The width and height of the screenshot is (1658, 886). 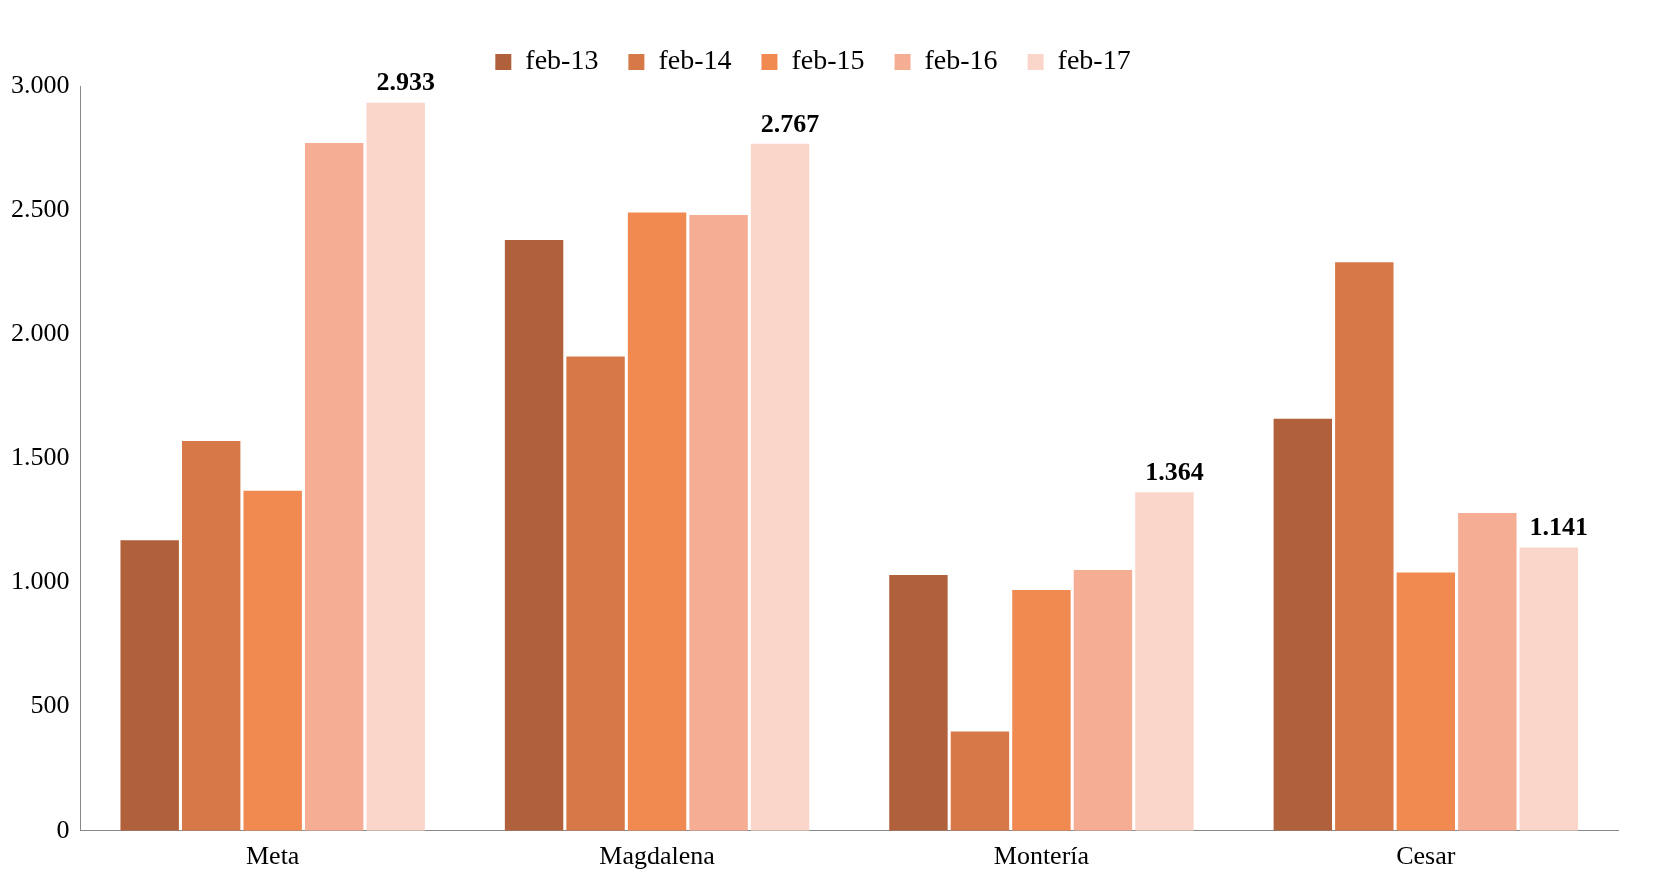 What do you see at coordinates (40, 84) in the screenshot?
I see `y-tick-label: 3.000` at bounding box center [40, 84].